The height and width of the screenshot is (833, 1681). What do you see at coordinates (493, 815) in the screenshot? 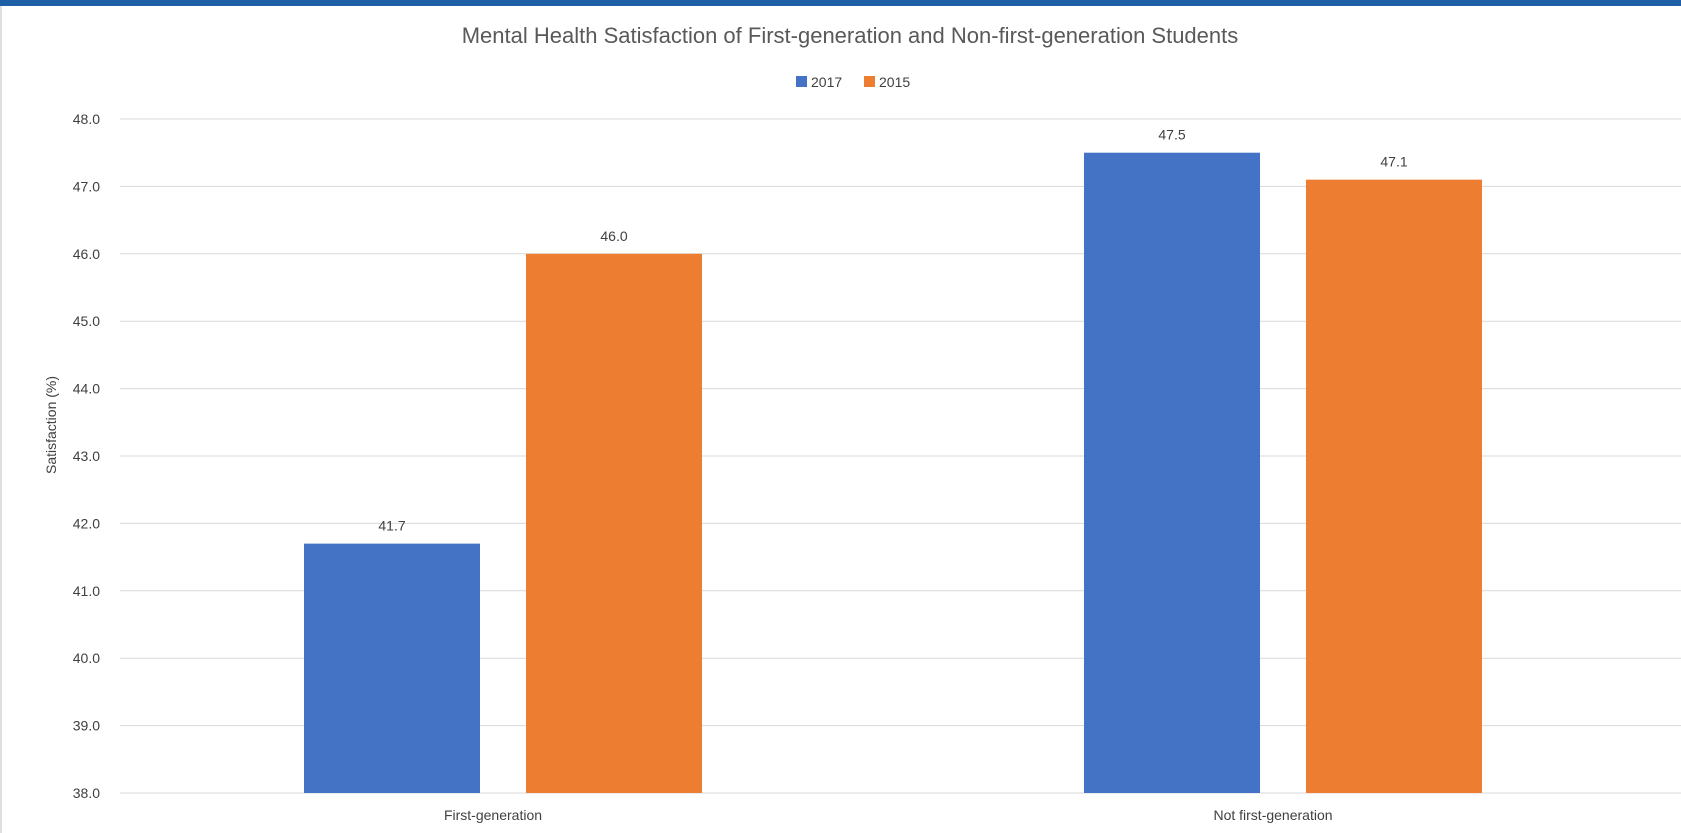
I see `x-category-label: First-generation` at bounding box center [493, 815].